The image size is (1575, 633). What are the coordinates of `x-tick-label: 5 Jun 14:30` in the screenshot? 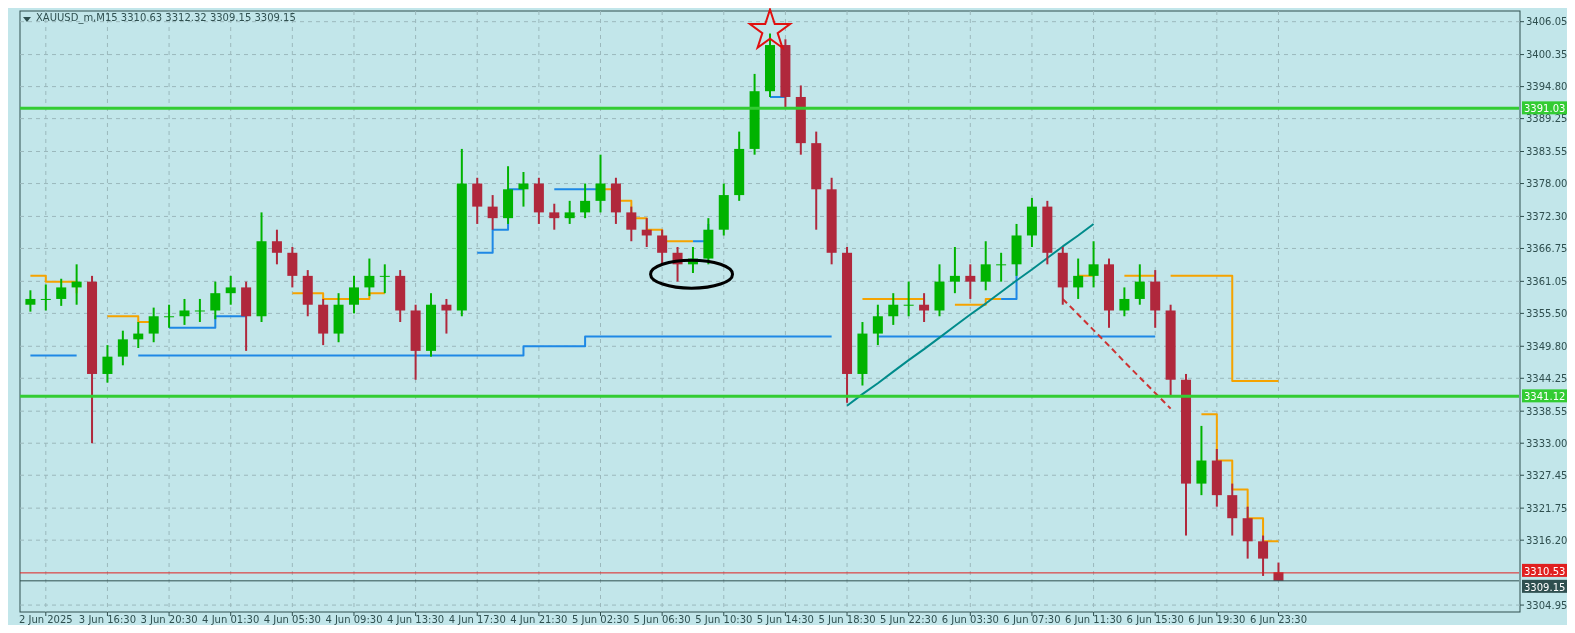 It's located at (785, 619).